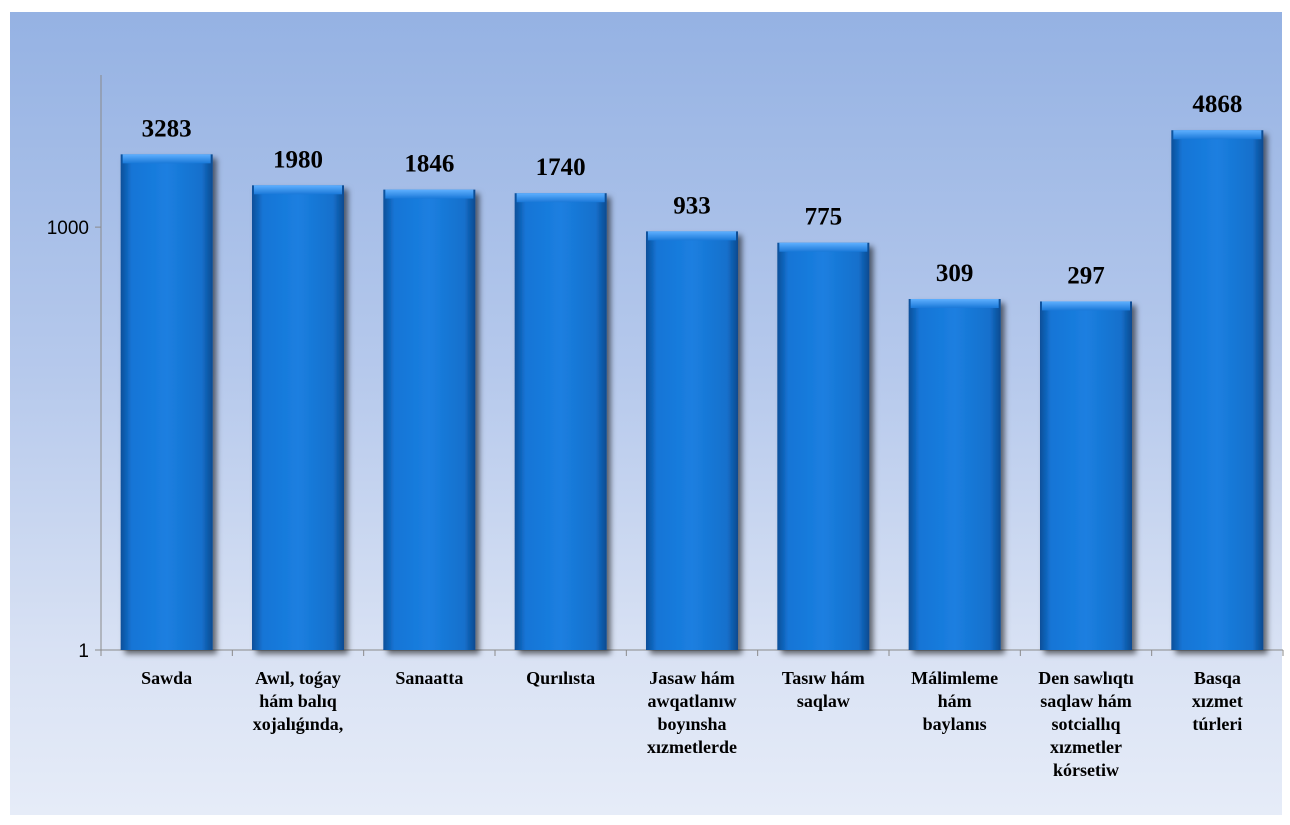  What do you see at coordinates (692, 205) in the screenshot?
I see `data-label: 933` at bounding box center [692, 205].